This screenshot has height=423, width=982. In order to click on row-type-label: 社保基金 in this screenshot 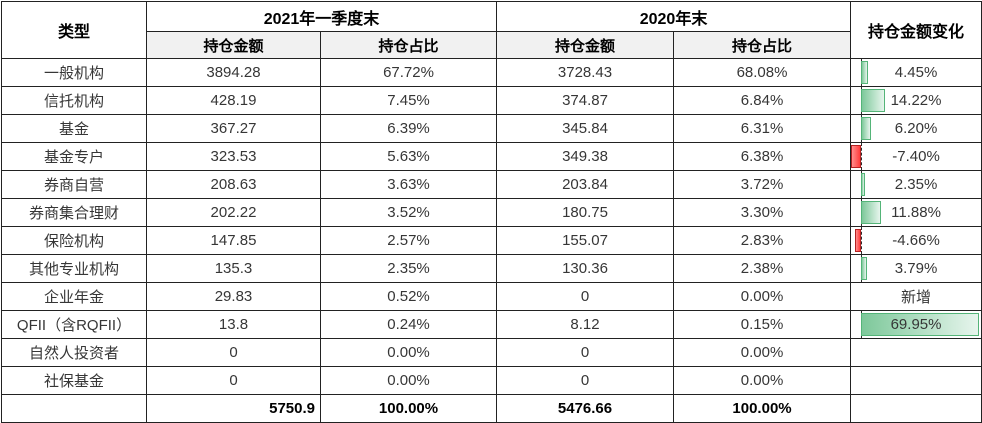, I will do `click(74, 380)`.